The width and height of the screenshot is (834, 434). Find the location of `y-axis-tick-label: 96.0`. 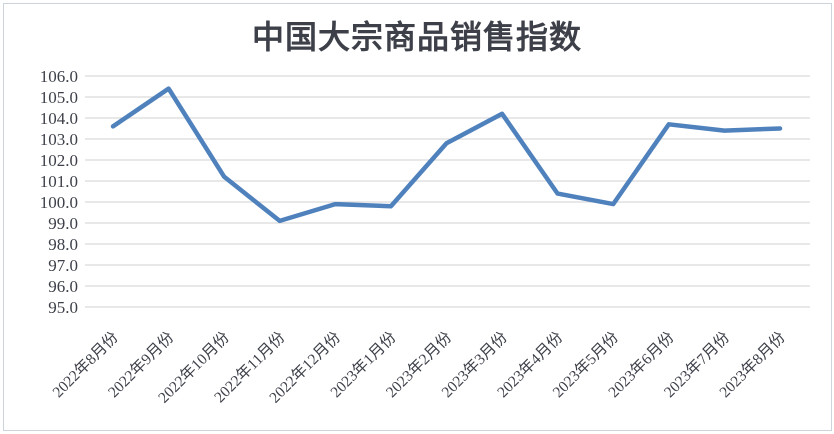

y-axis-tick-label: 96.0 is located at coordinates (63, 286).